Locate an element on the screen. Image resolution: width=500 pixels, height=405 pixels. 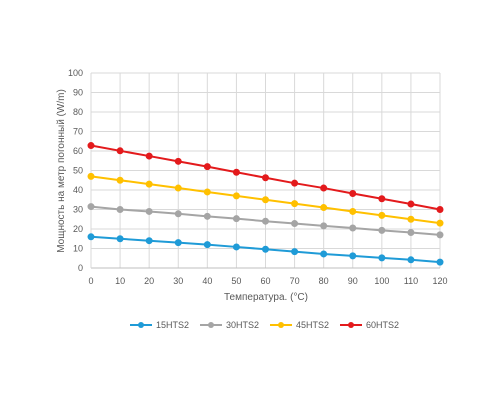
legend-item: 15HTS2 is located at coordinates (159, 325).